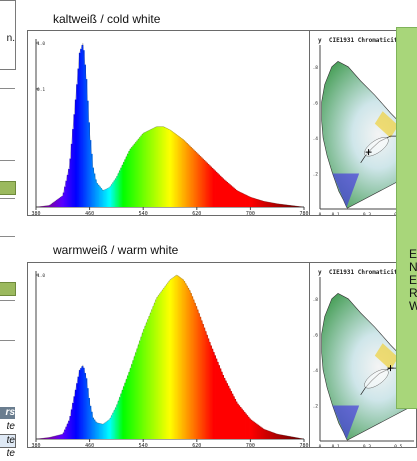 This screenshot has width=417, height=461. Describe the element at coordinates (41, 276) in the screenshot. I see `y-tick-label: 1.0` at that location.